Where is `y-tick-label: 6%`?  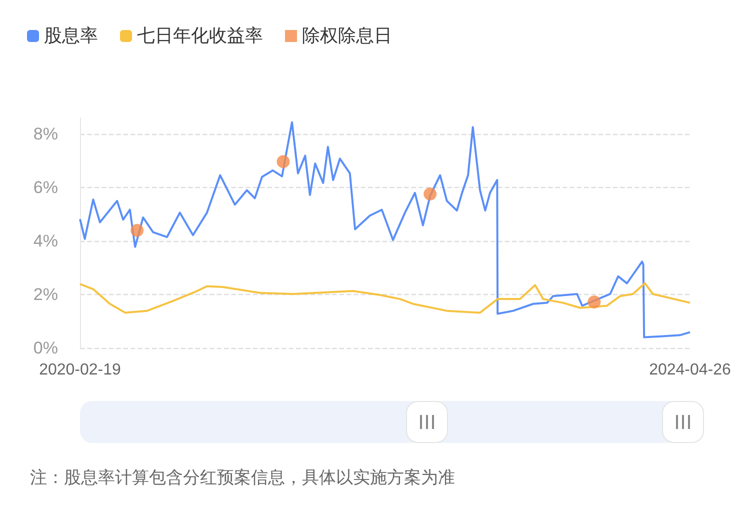
y-tick-label: 6% is located at coordinates (45, 188).